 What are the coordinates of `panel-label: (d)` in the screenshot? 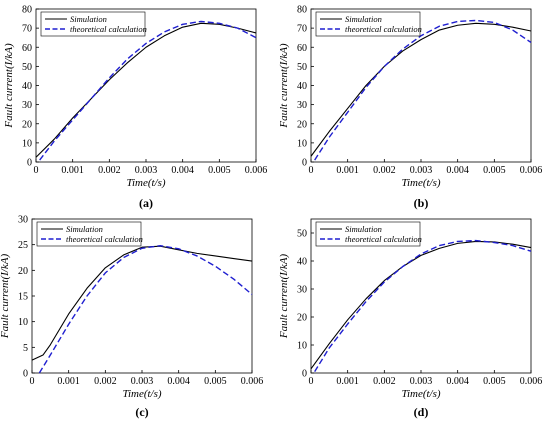 It's located at (421, 412).